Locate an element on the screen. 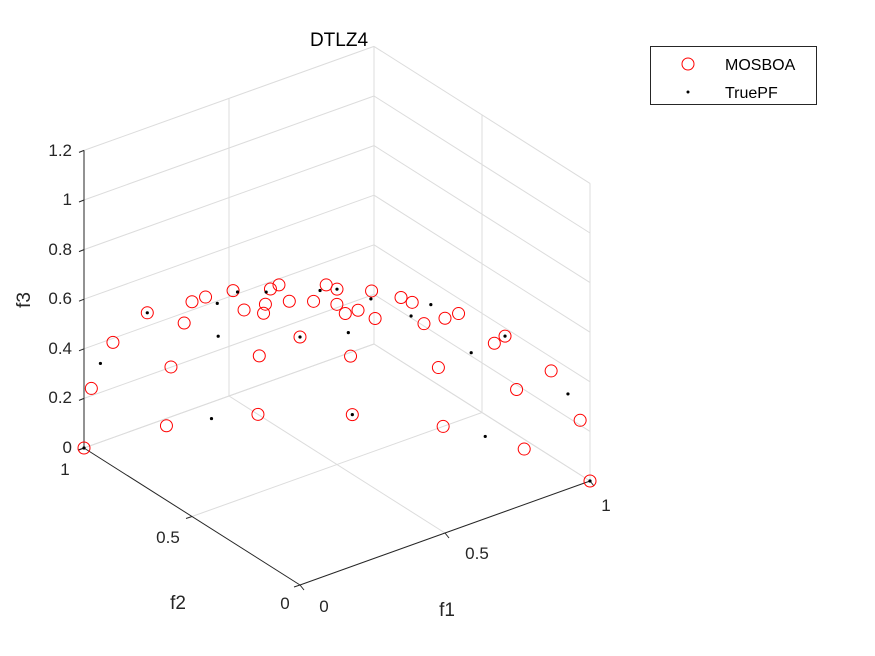 The image size is (875, 656). legend-box is located at coordinates (733, 75).